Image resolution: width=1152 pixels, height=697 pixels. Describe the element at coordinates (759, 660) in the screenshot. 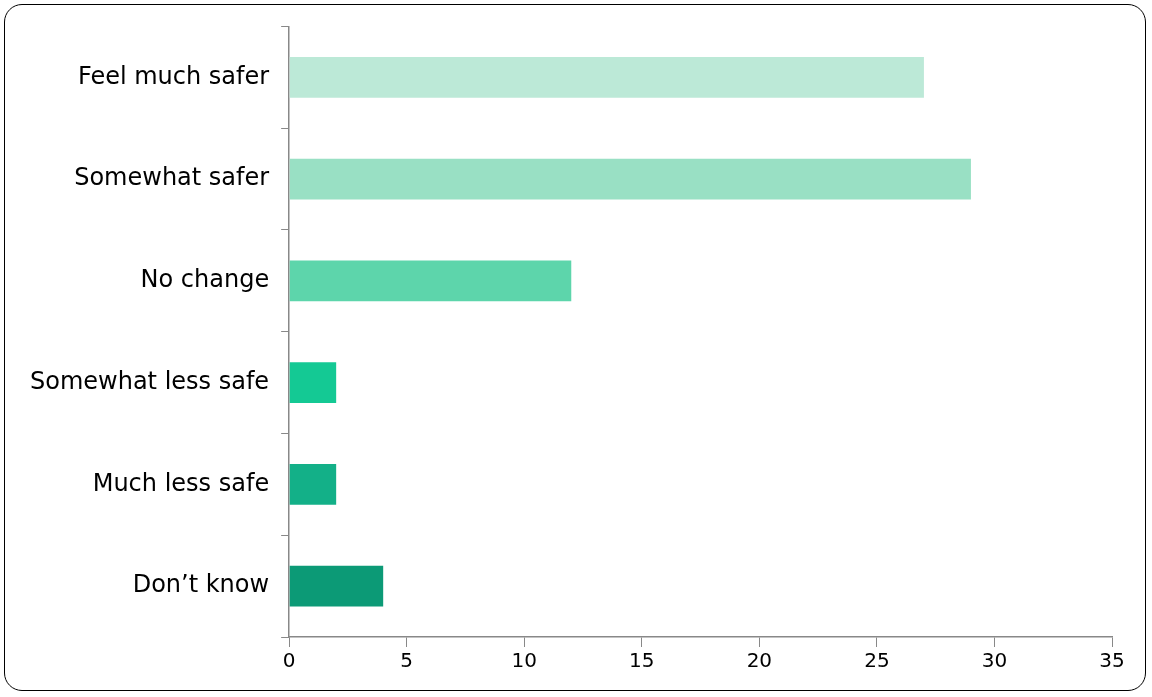

I see `x-tick-label: 20` at that location.